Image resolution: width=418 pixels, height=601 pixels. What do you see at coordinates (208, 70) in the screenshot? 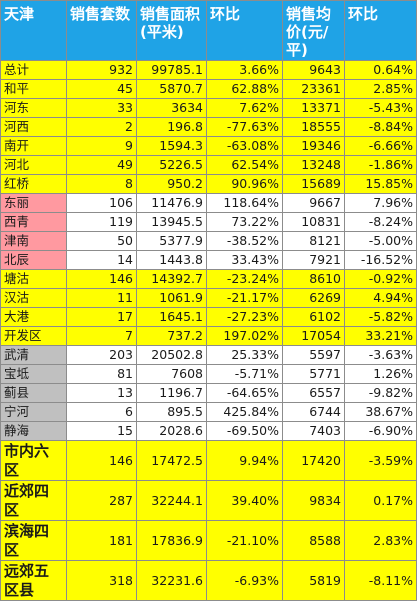
I see `table-row: 总计 932 99785.1 3.66% 9643 0.64%` at bounding box center [208, 70].